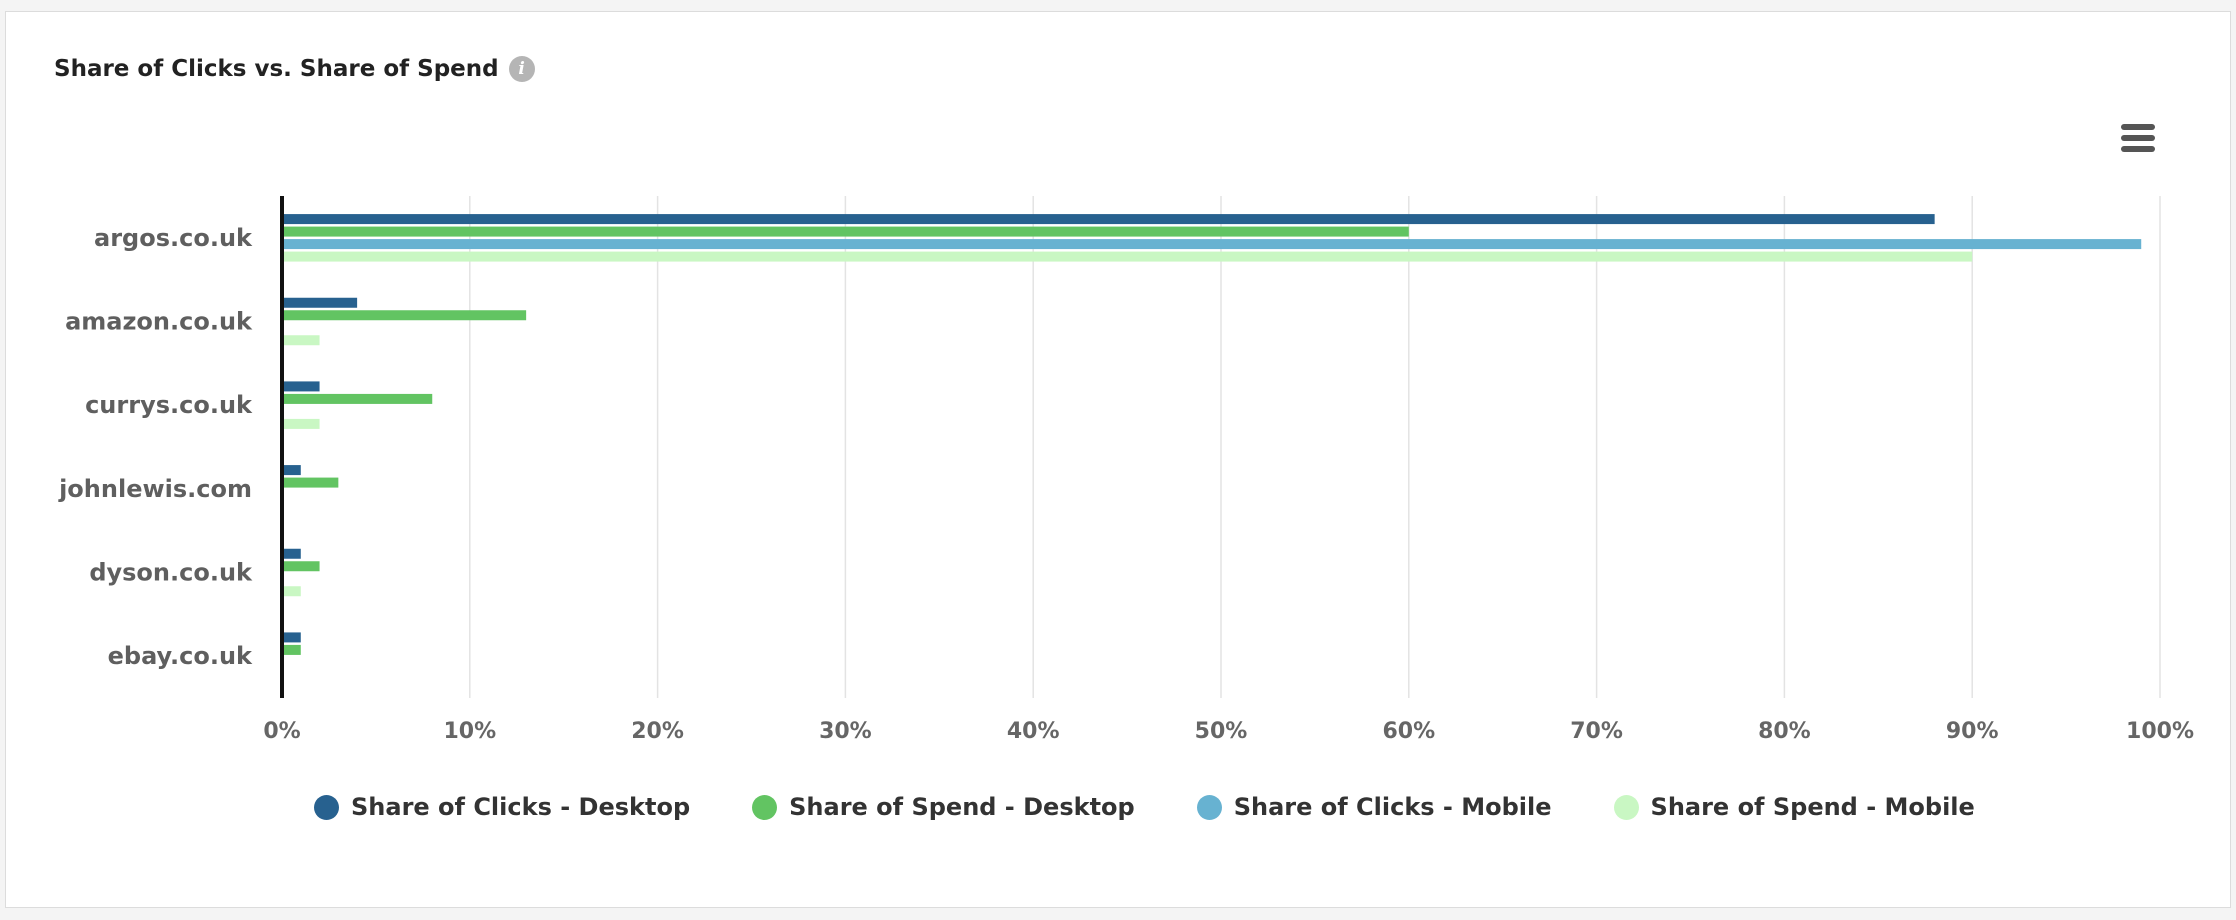 This screenshot has width=2236, height=920. I want to click on x-tick-label: 70%, so click(1596, 731).